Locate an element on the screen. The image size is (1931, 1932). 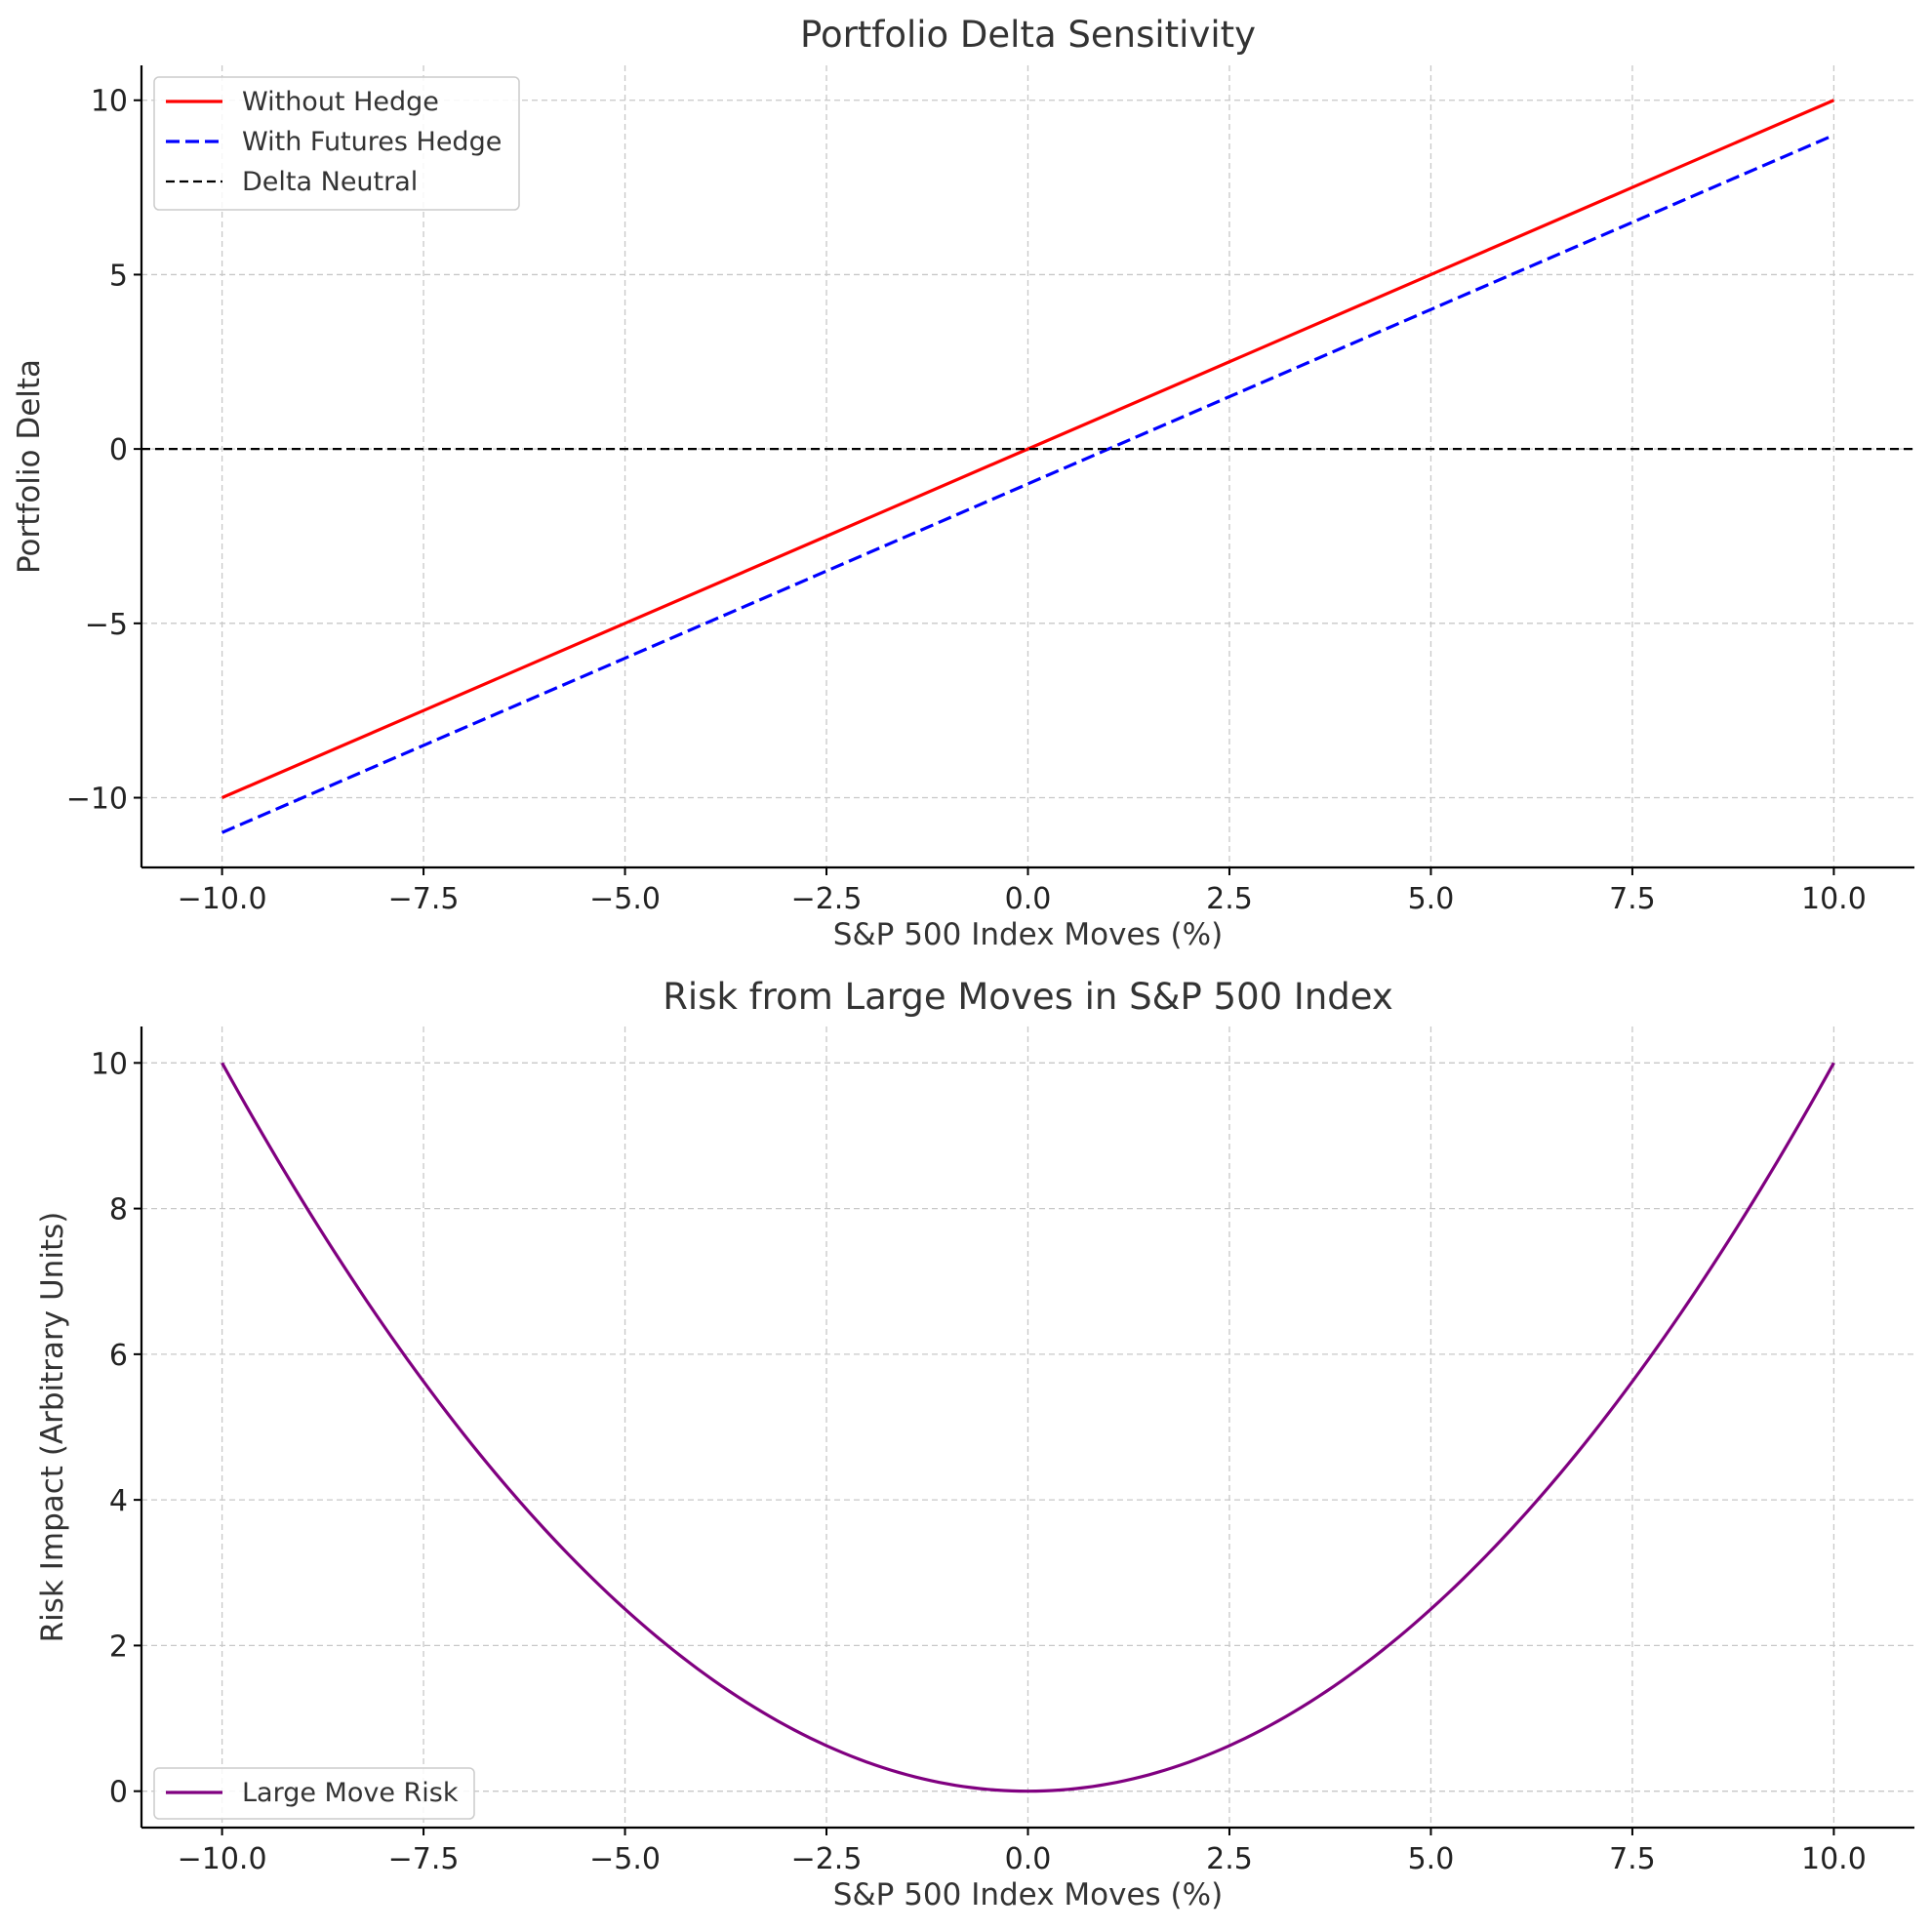
y-tick-label: −10 is located at coordinates (97, 800).